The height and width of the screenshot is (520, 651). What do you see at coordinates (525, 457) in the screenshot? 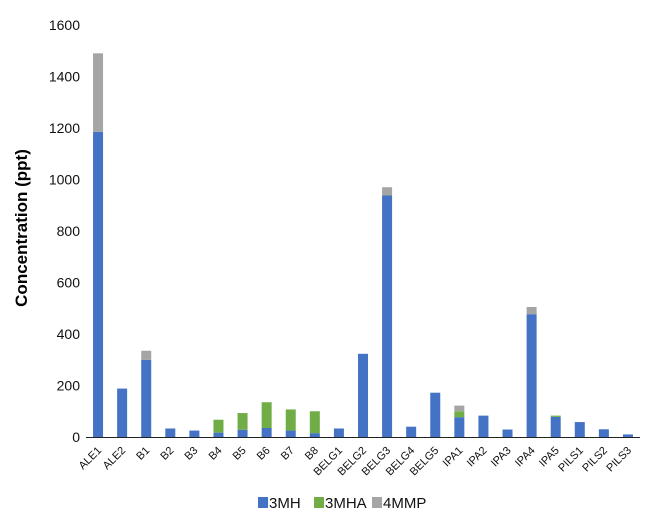
I see `x-tick-label: IPA4` at bounding box center [525, 457].